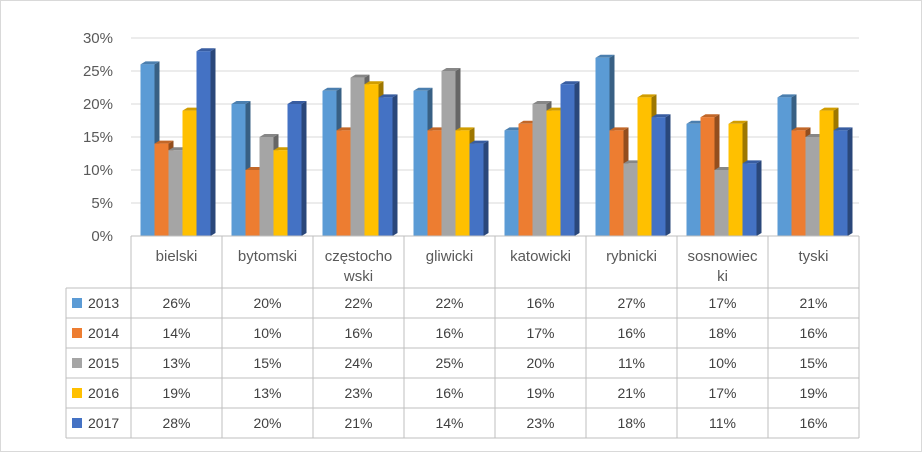  Describe the element at coordinates (98, 137) in the screenshot. I see `y-tick-label: 15%` at that location.